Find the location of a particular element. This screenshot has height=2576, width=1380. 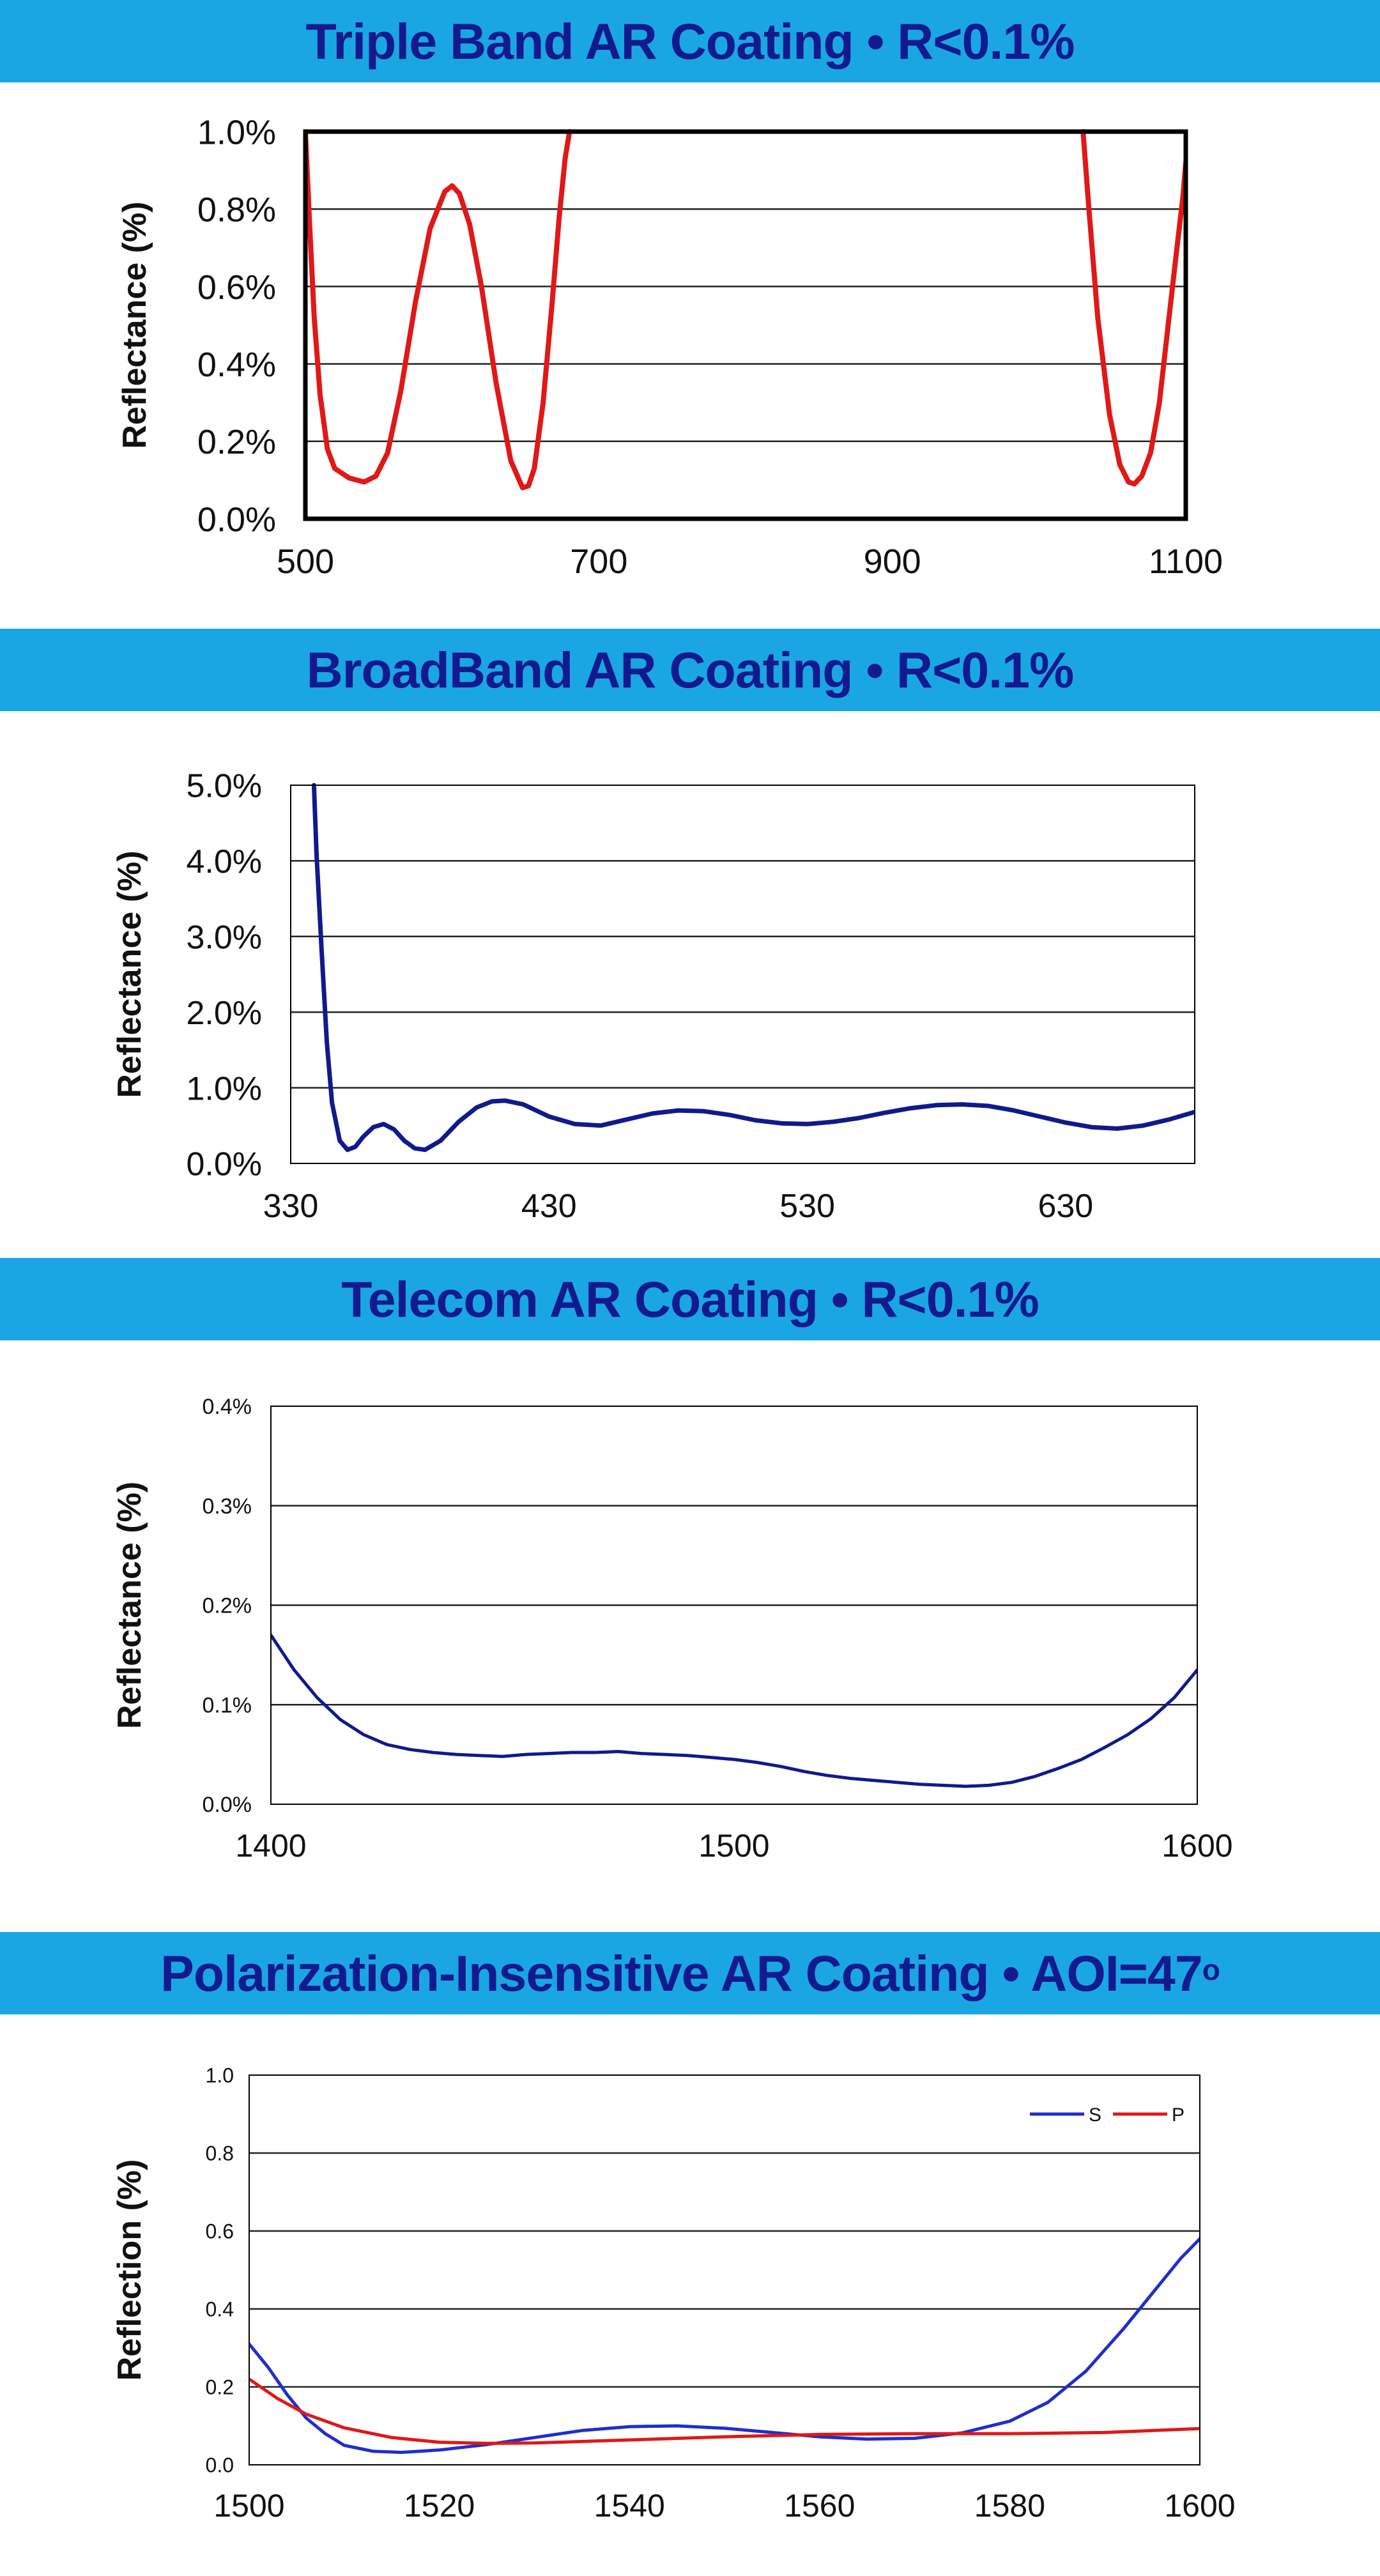

y-tick-label: 2.0% is located at coordinates (224, 1013).